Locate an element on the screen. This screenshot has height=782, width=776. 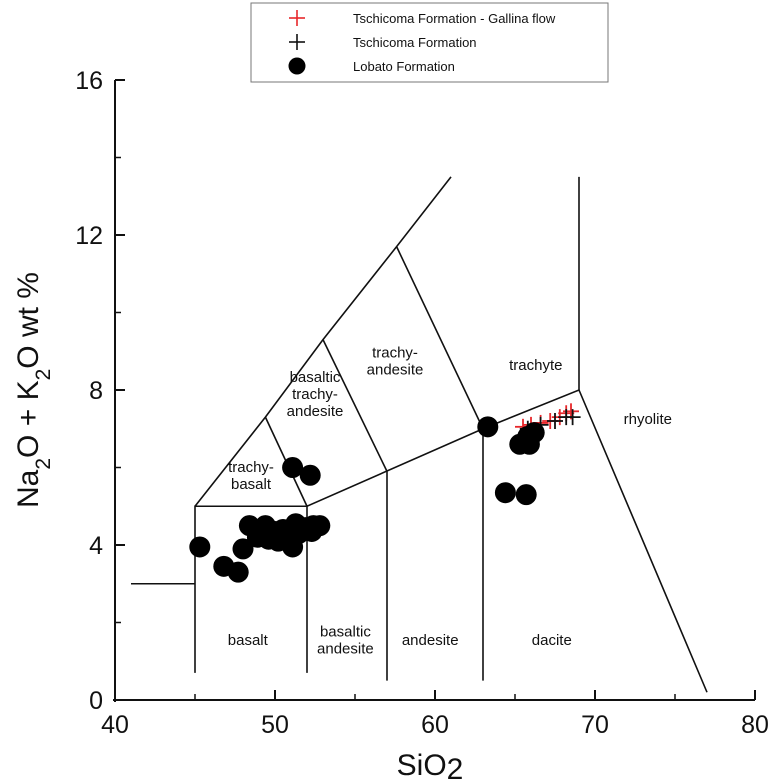
y-tick-label: 4 is located at coordinates (96, 546).